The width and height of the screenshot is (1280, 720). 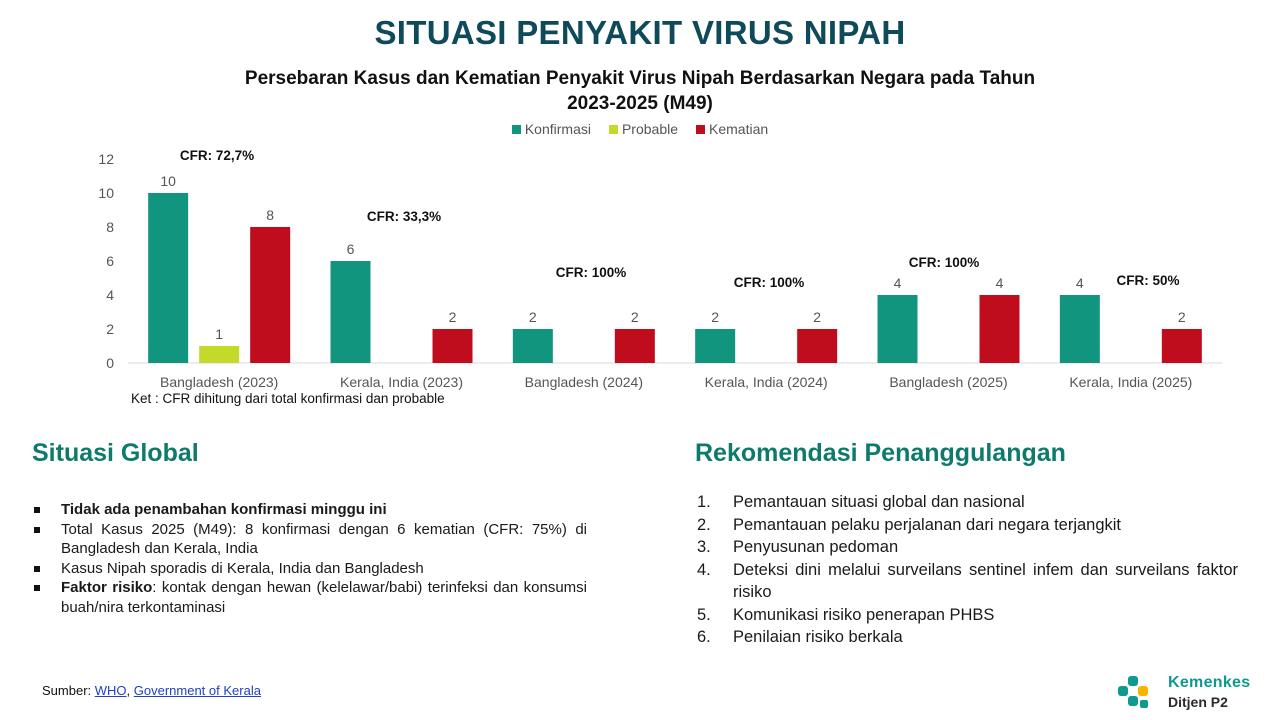 I want to click on government-of-kerala-link: Government of Kerala, so click(x=197, y=690).